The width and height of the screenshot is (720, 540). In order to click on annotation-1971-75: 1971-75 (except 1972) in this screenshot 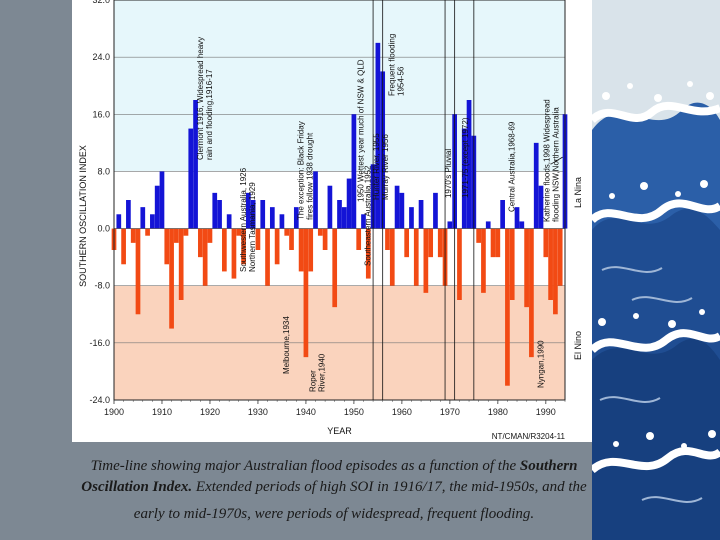, I will do `click(465, 157)`.